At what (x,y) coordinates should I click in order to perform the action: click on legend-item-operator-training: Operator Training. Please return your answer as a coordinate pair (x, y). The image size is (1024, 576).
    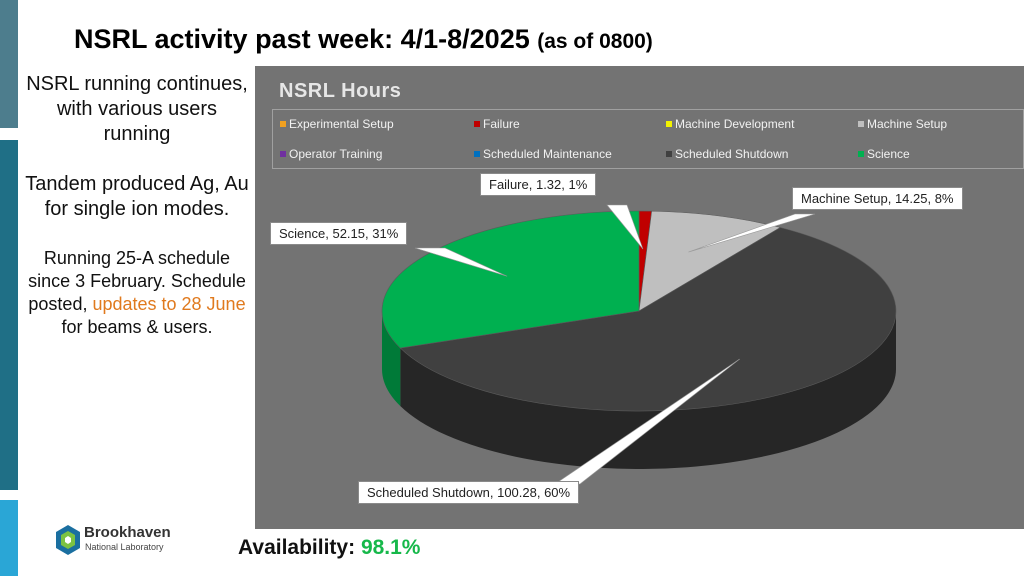
    Looking at the image, I should click on (331, 154).